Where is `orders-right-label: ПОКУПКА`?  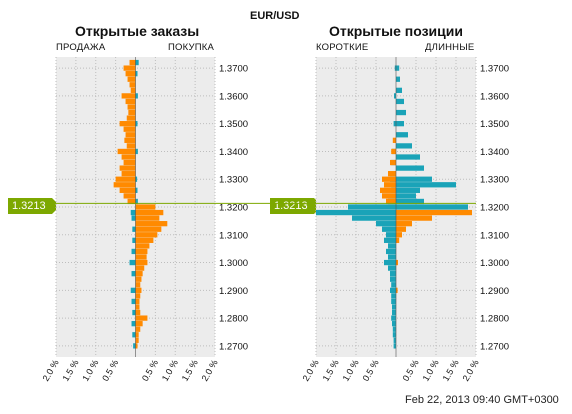
orders-right-label: ПОКУПКА is located at coordinates (191, 47).